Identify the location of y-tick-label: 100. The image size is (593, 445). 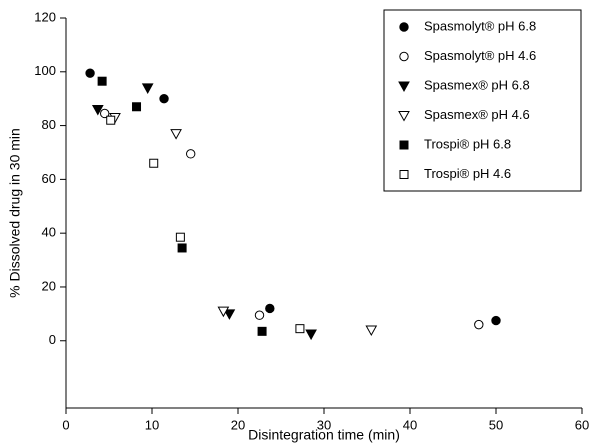
(45, 70).